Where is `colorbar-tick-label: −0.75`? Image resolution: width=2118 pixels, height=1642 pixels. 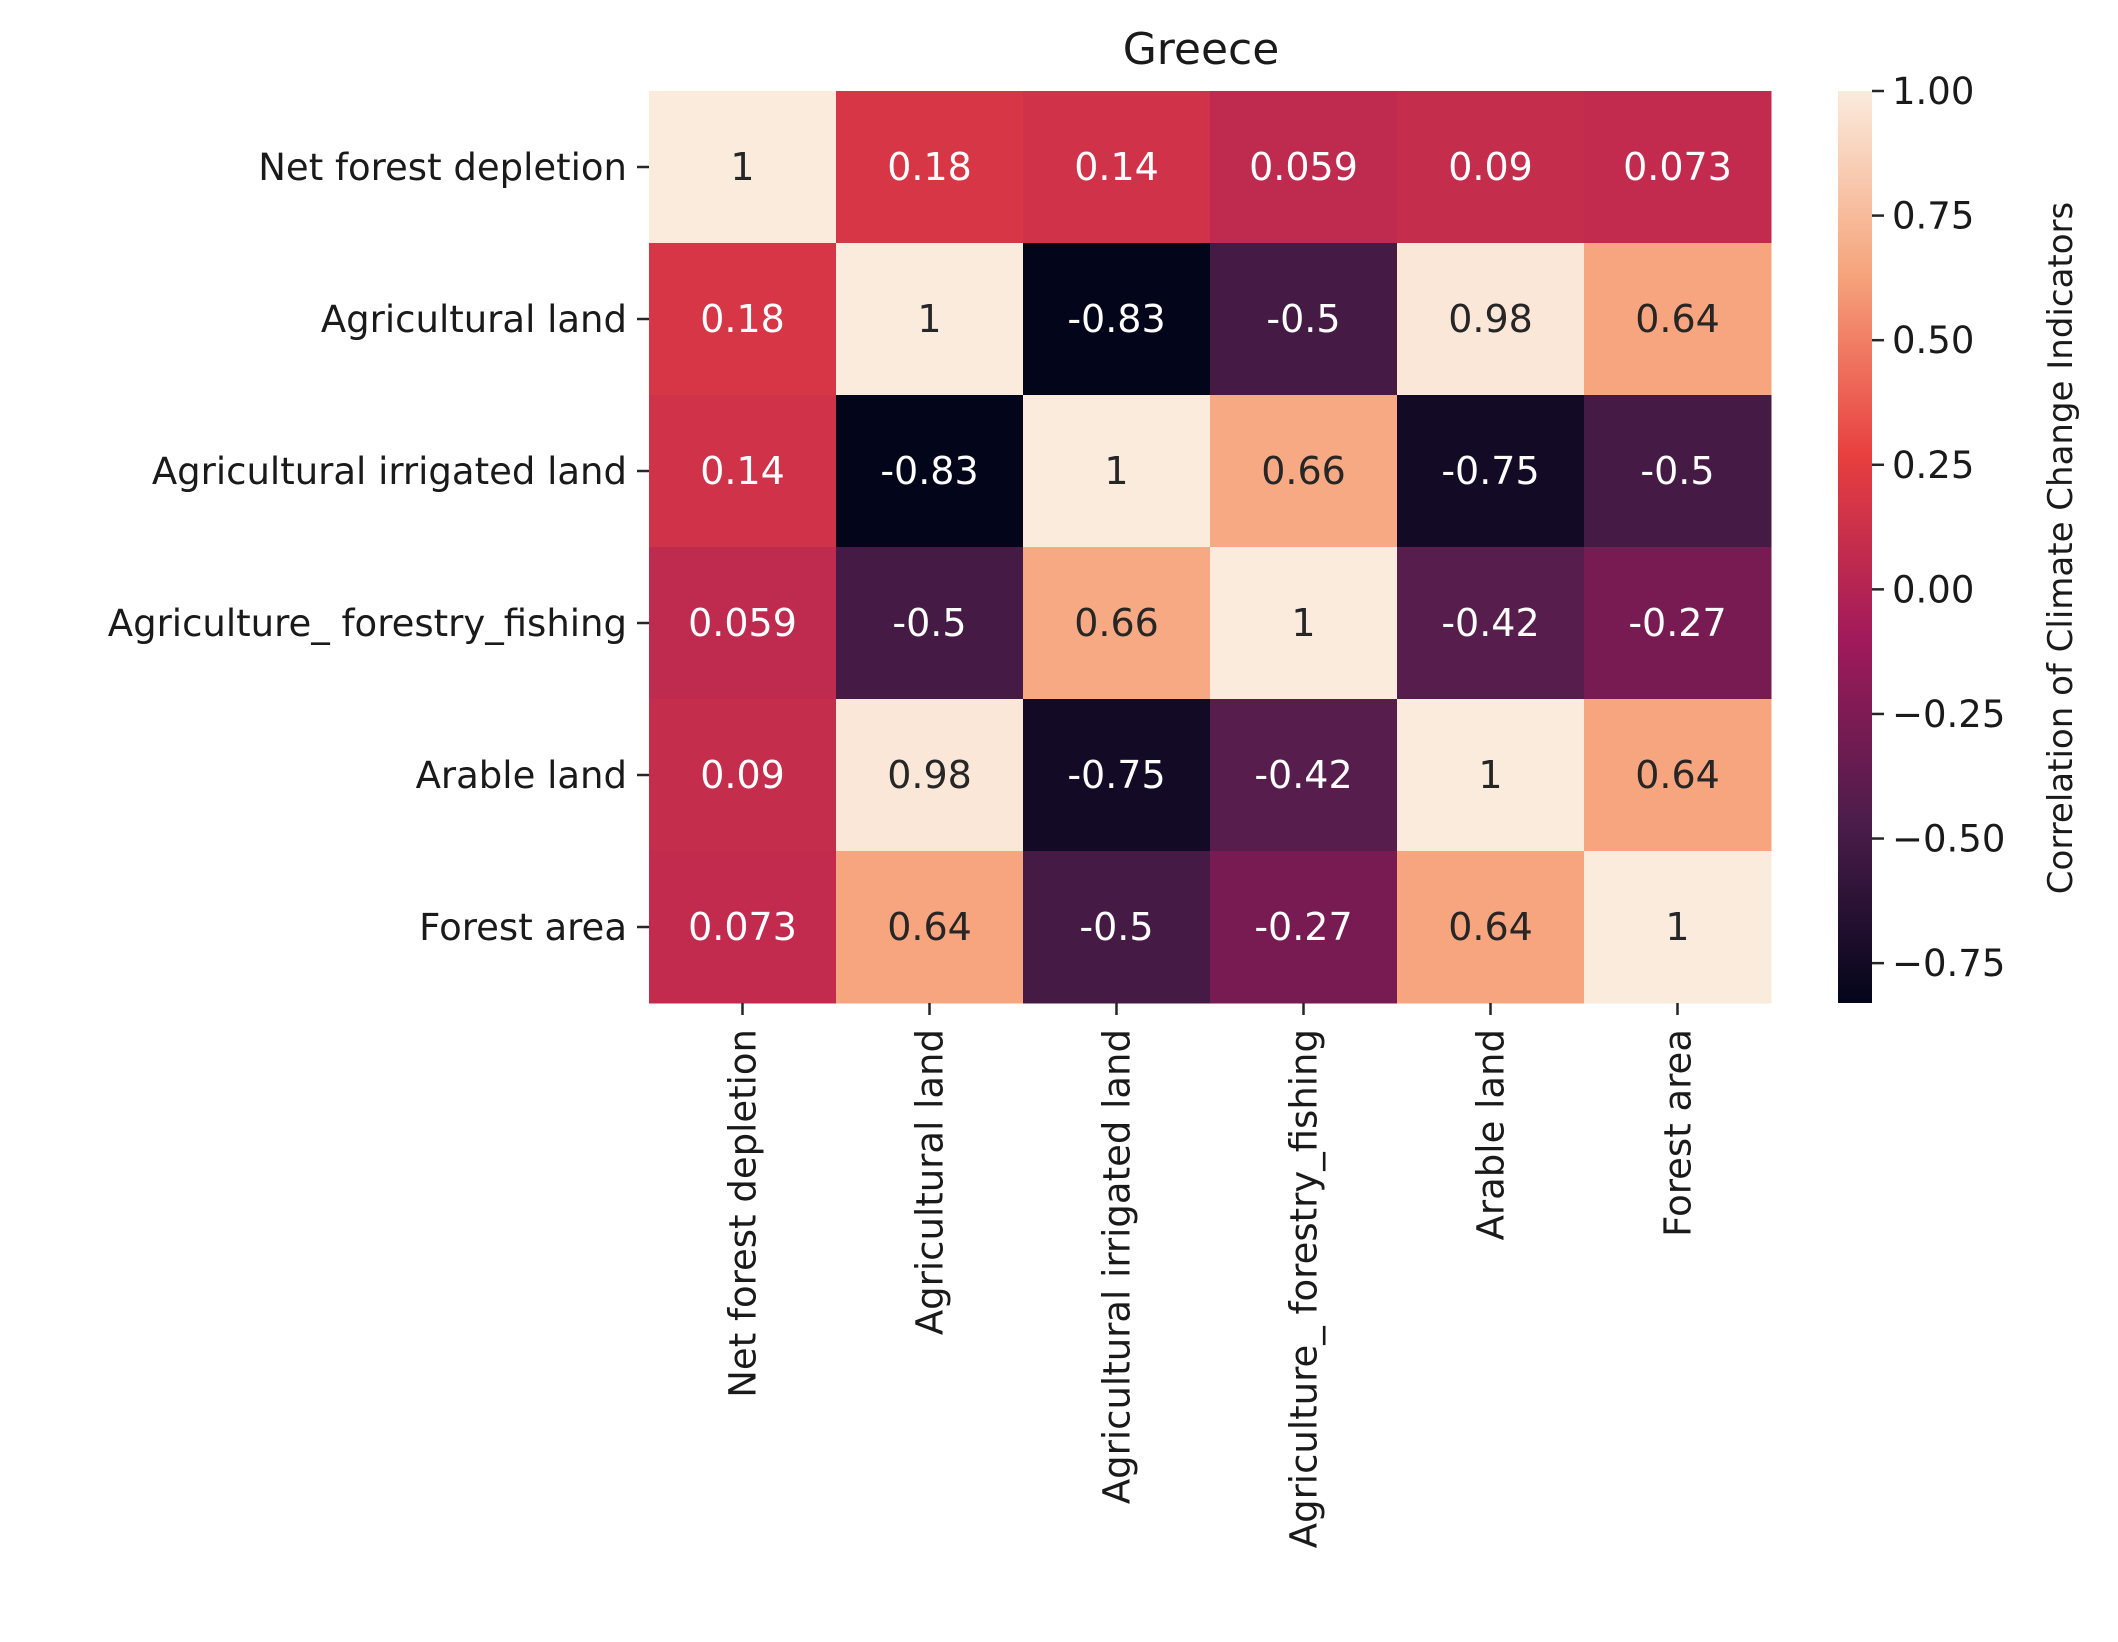 colorbar-tick-label: −0.75 is located at coordinates (1948, 963).